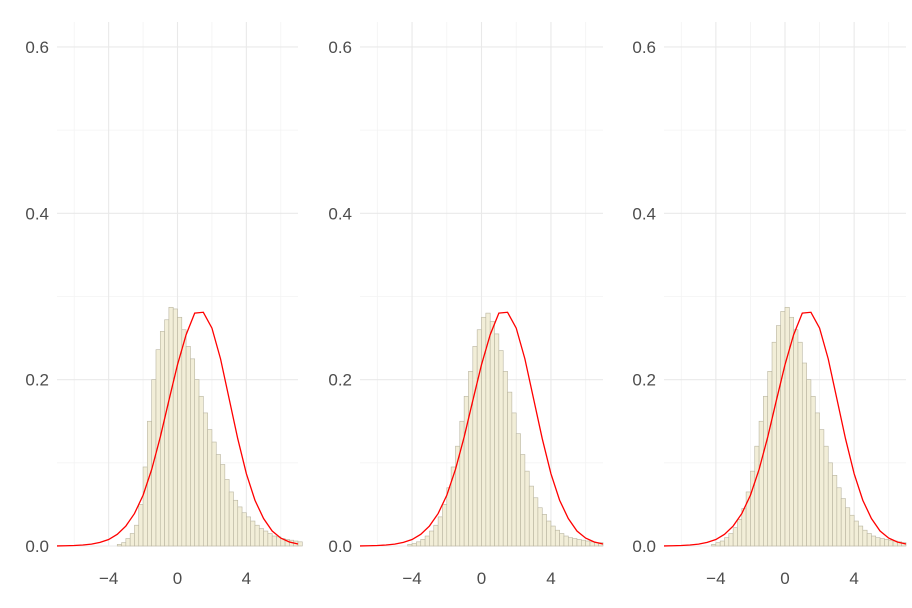  What do you see at coordinates (37, 380) in the screenshot?
I see `y-tick-label: 0.2` at bounding box center [37, 380].